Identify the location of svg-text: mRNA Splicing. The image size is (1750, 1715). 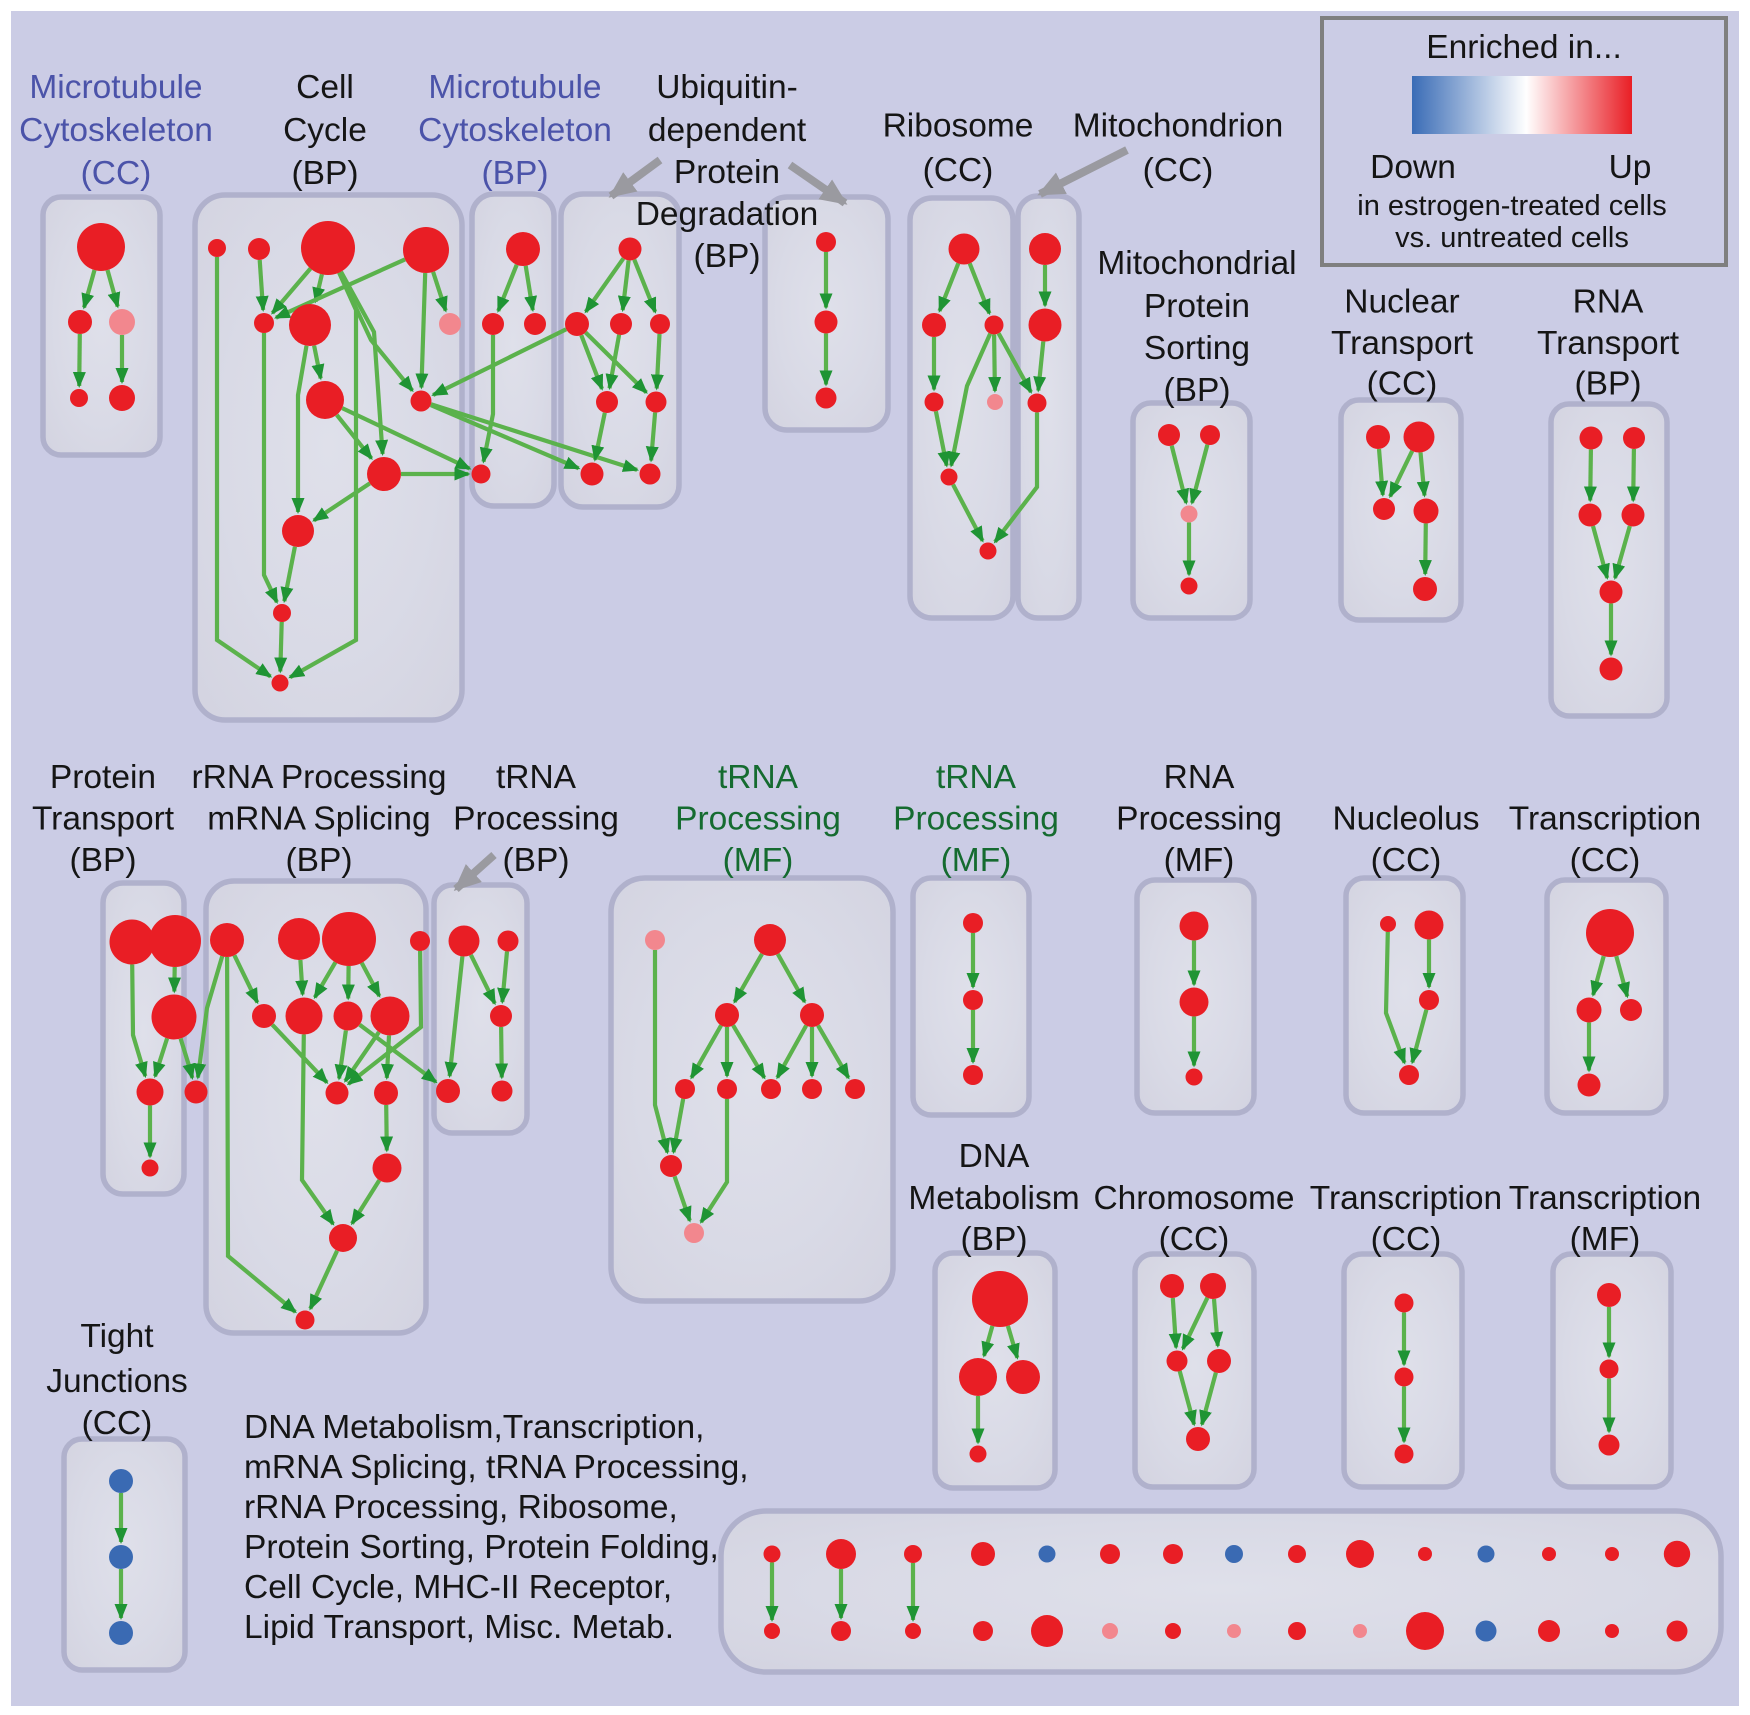
(318, 819).